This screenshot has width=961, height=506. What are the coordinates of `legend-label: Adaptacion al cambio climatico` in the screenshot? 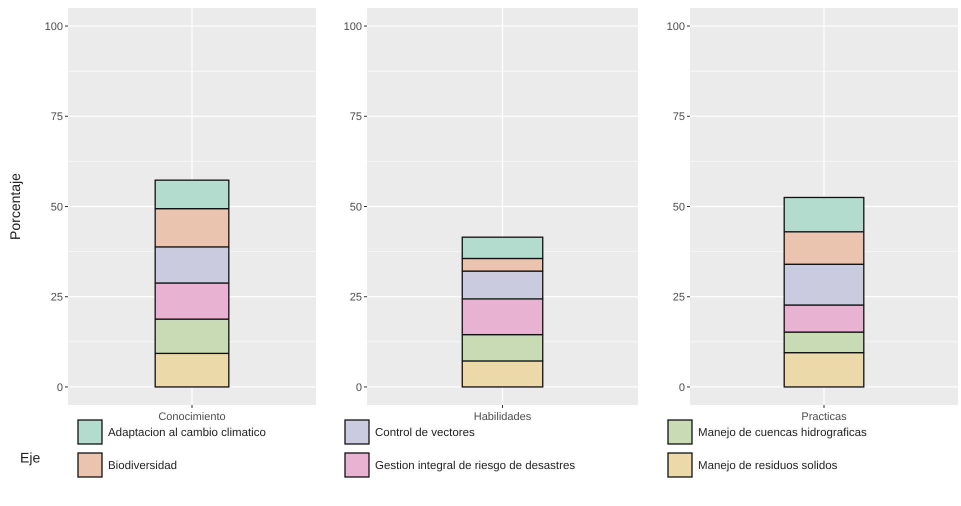 It's located at (187, 433).